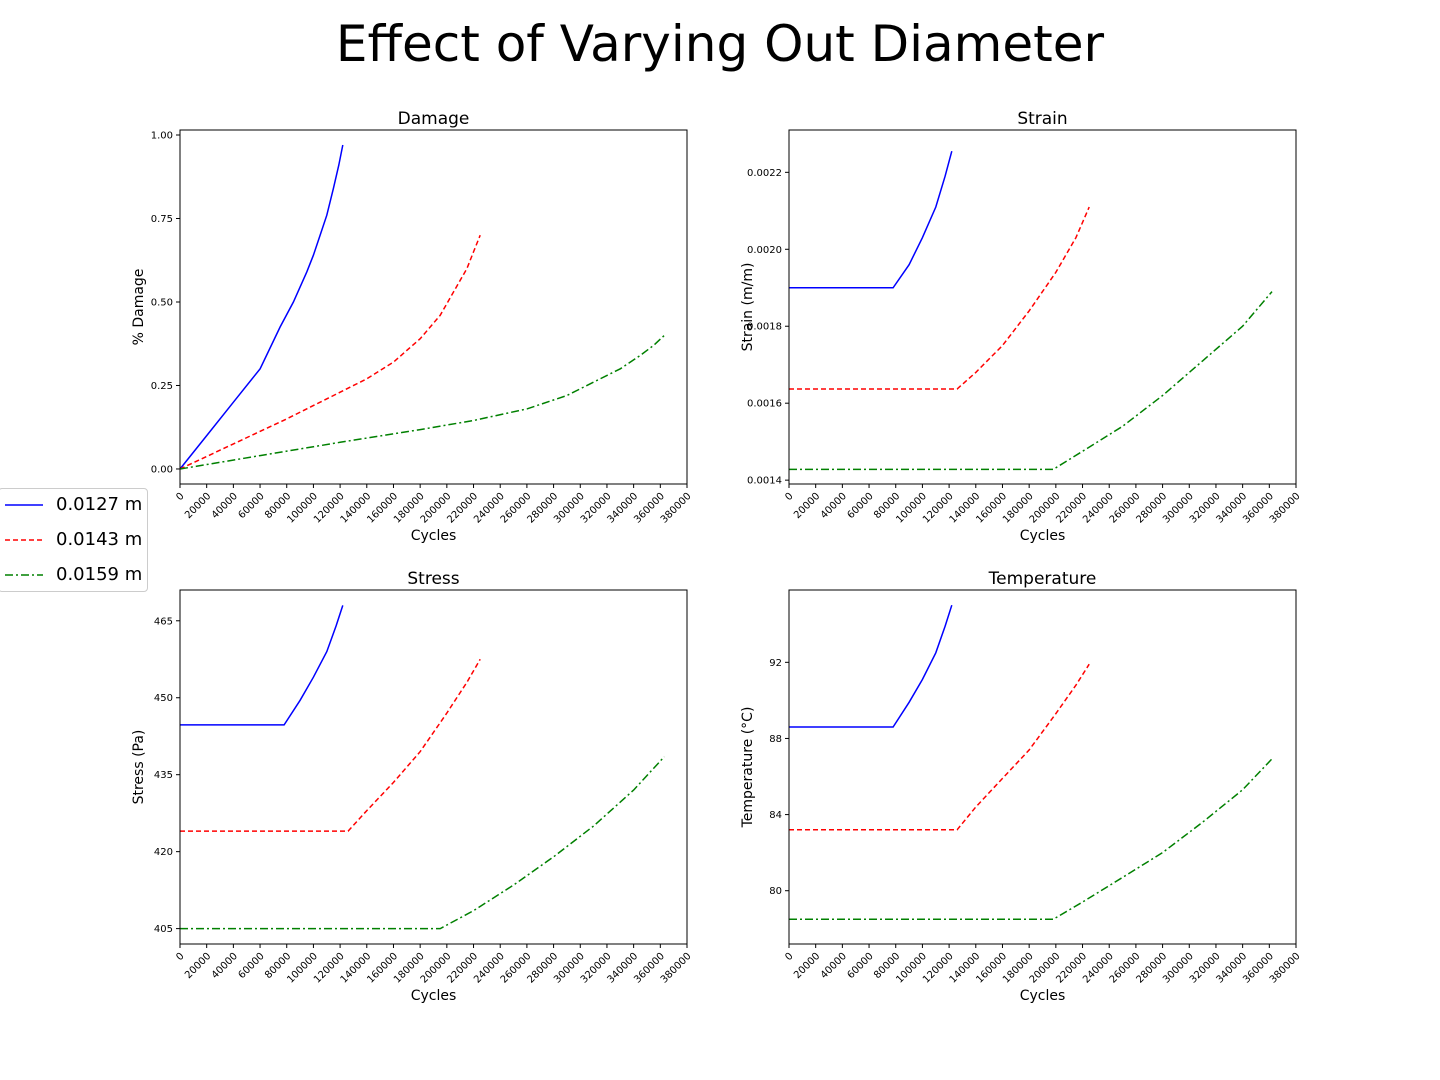  Describe the element at coordinates (24, 575) in the screenshot. I see `legend-swatch-dashdot` at that location.